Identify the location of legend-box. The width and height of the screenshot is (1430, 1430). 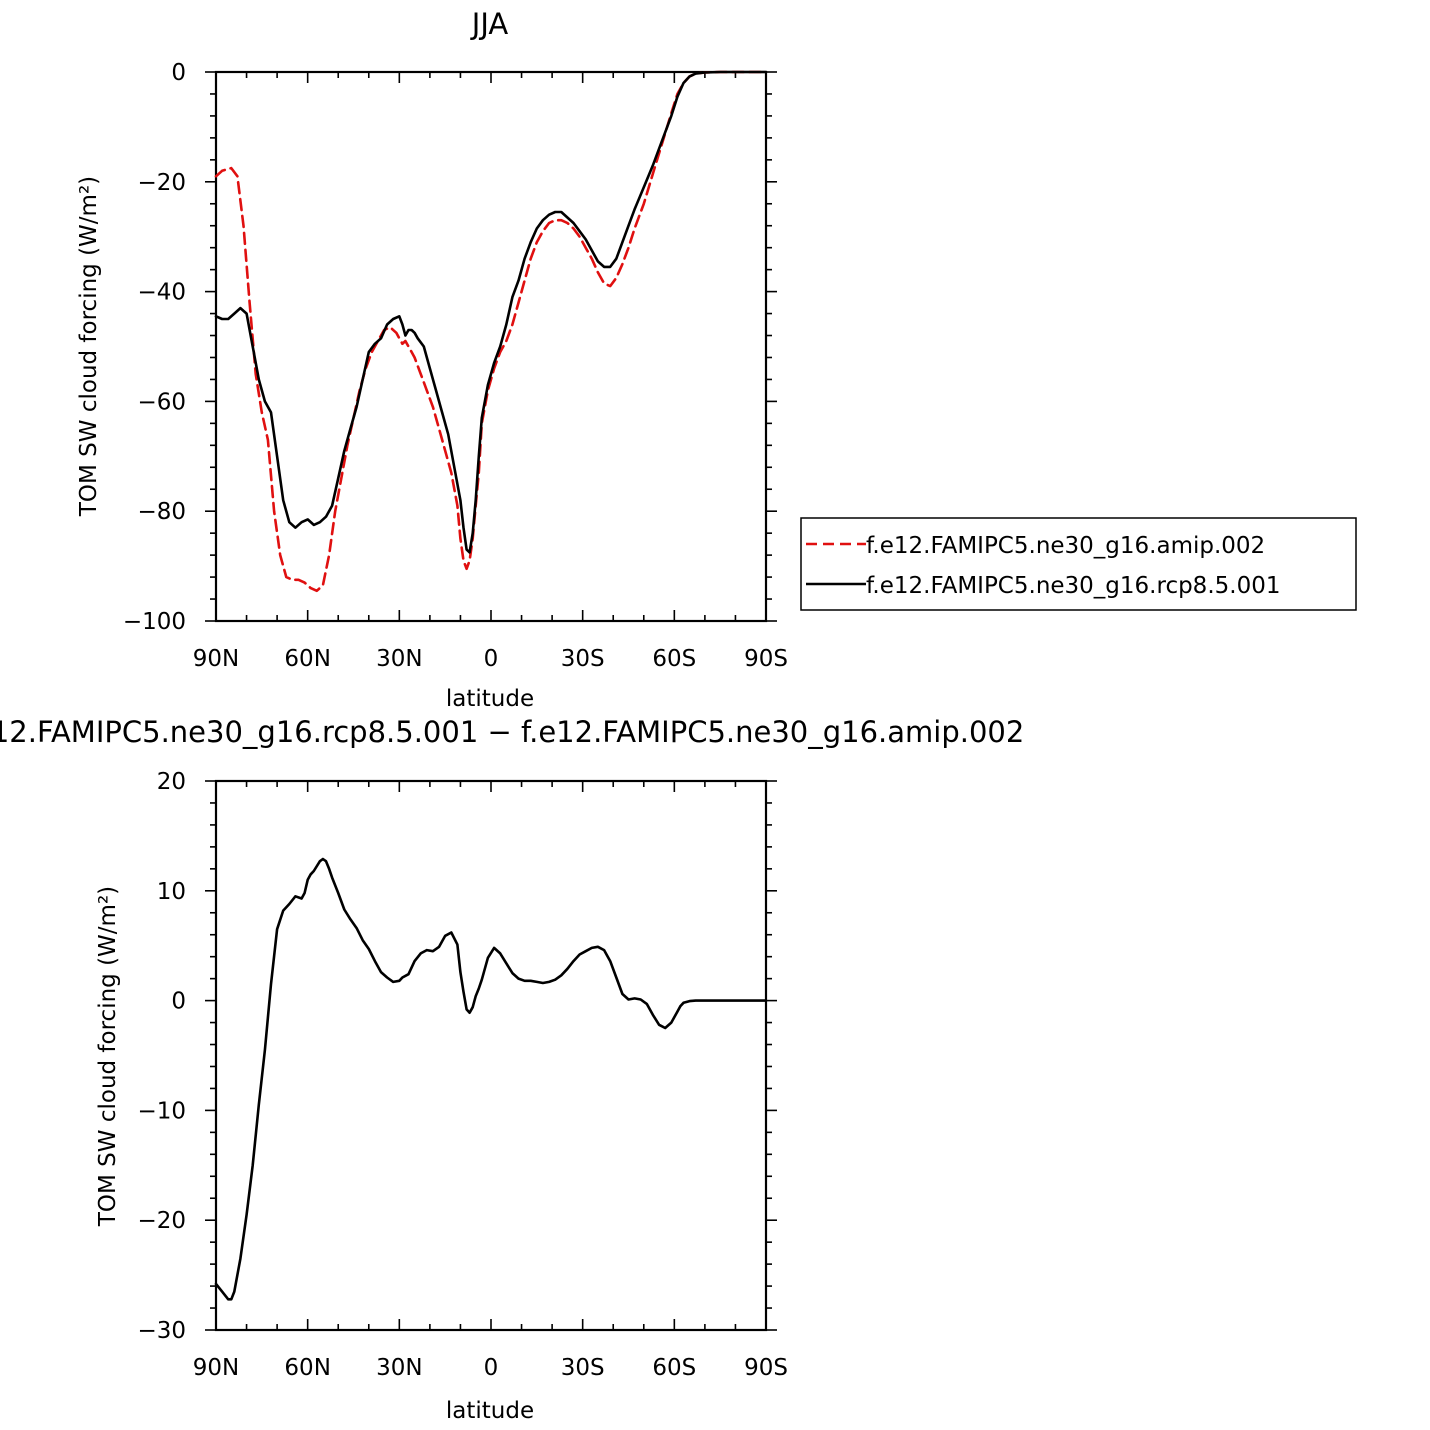
(1078, 564).